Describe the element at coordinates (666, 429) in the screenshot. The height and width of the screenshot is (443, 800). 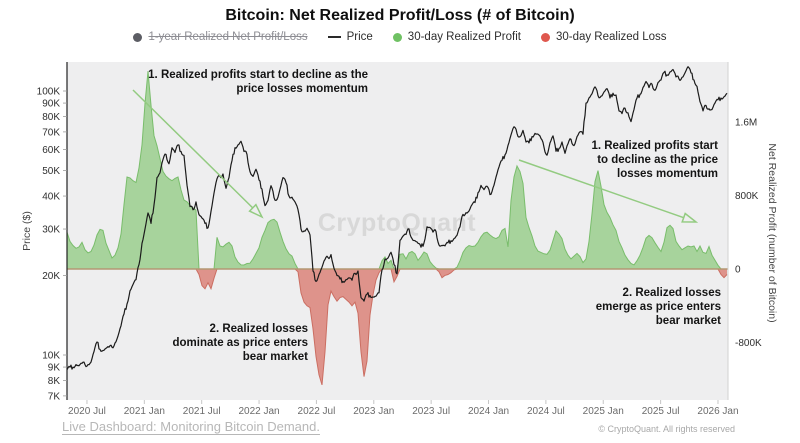
I see `copyright-text: © CryptoQuant. All rights reserved` at that location.